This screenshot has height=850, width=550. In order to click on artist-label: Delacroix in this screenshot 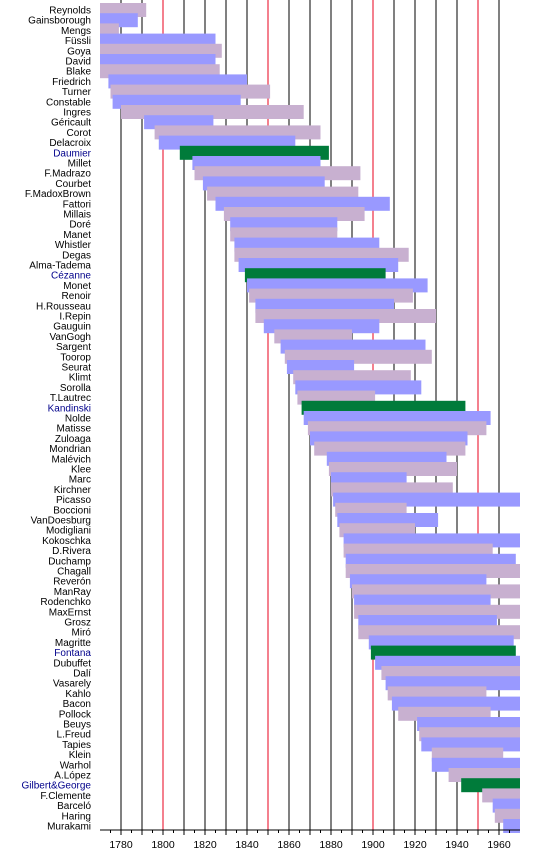, I will do `click(70, 143)`.